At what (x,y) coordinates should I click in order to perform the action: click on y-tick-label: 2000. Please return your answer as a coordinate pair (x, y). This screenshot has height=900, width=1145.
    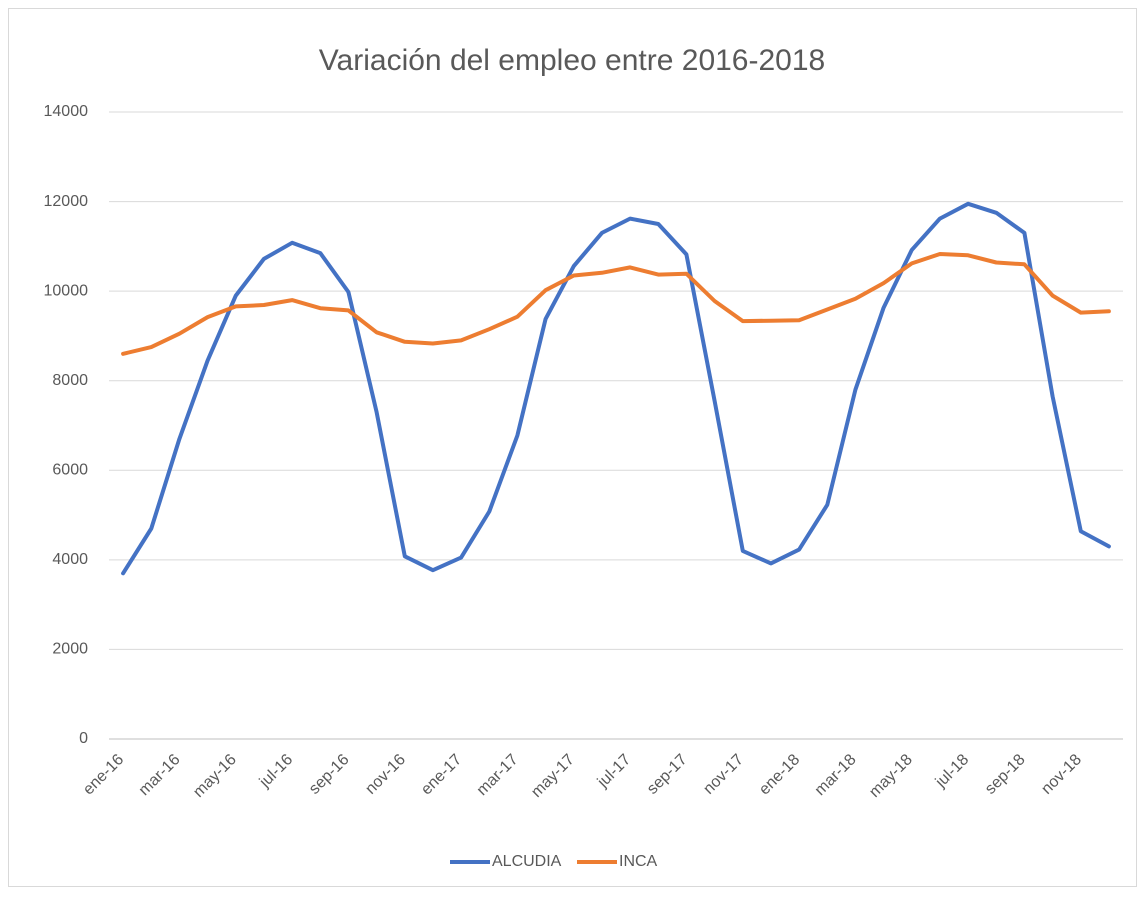
    Looking at the image, I should click on (70, 649).